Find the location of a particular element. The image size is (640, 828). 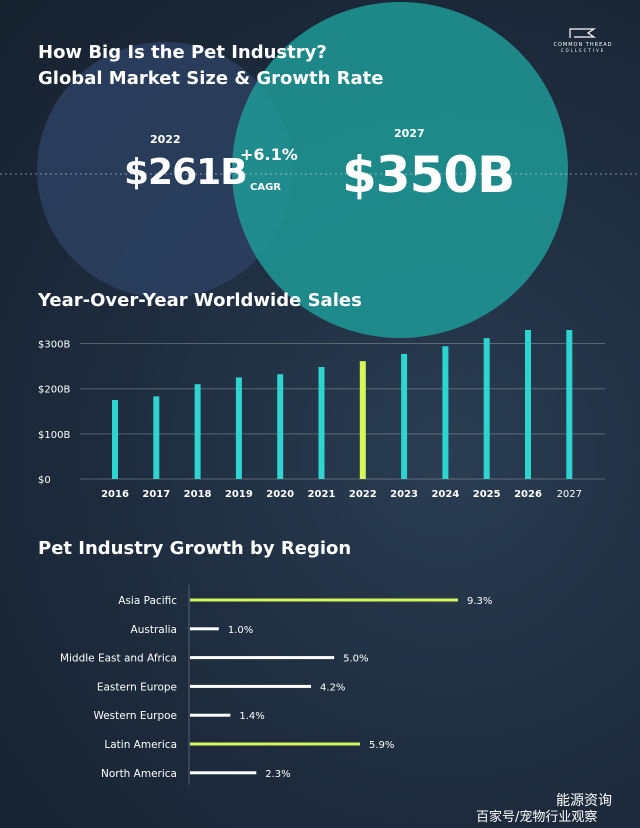

logo-text: COMMON THREAD is located at coordinates (583, 45).